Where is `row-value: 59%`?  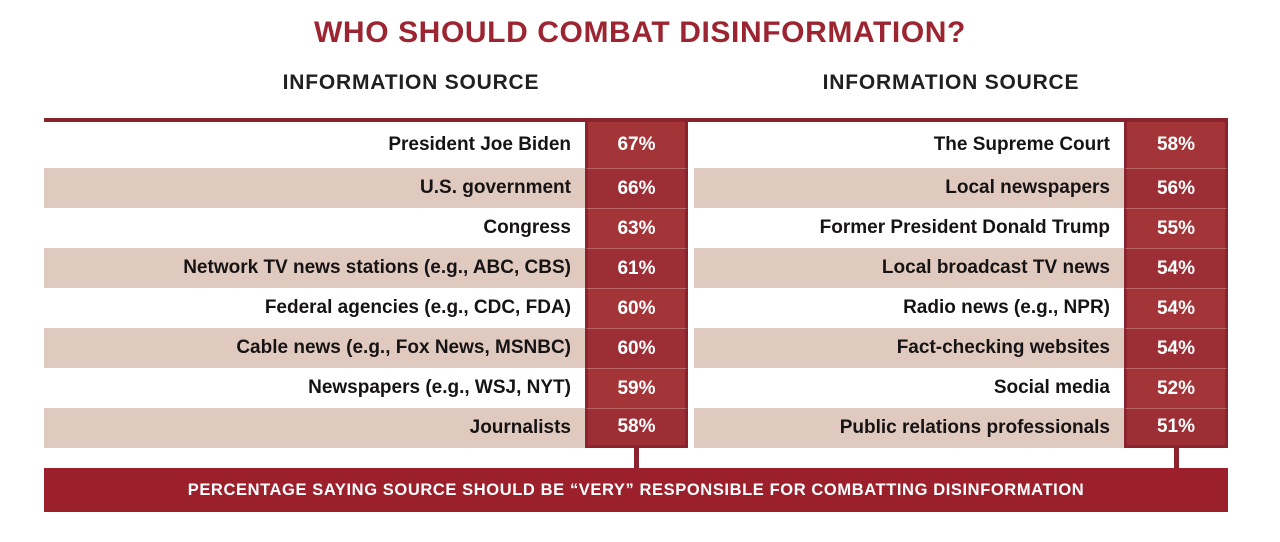 row-value: 59% is located at coordinates (636, 388).